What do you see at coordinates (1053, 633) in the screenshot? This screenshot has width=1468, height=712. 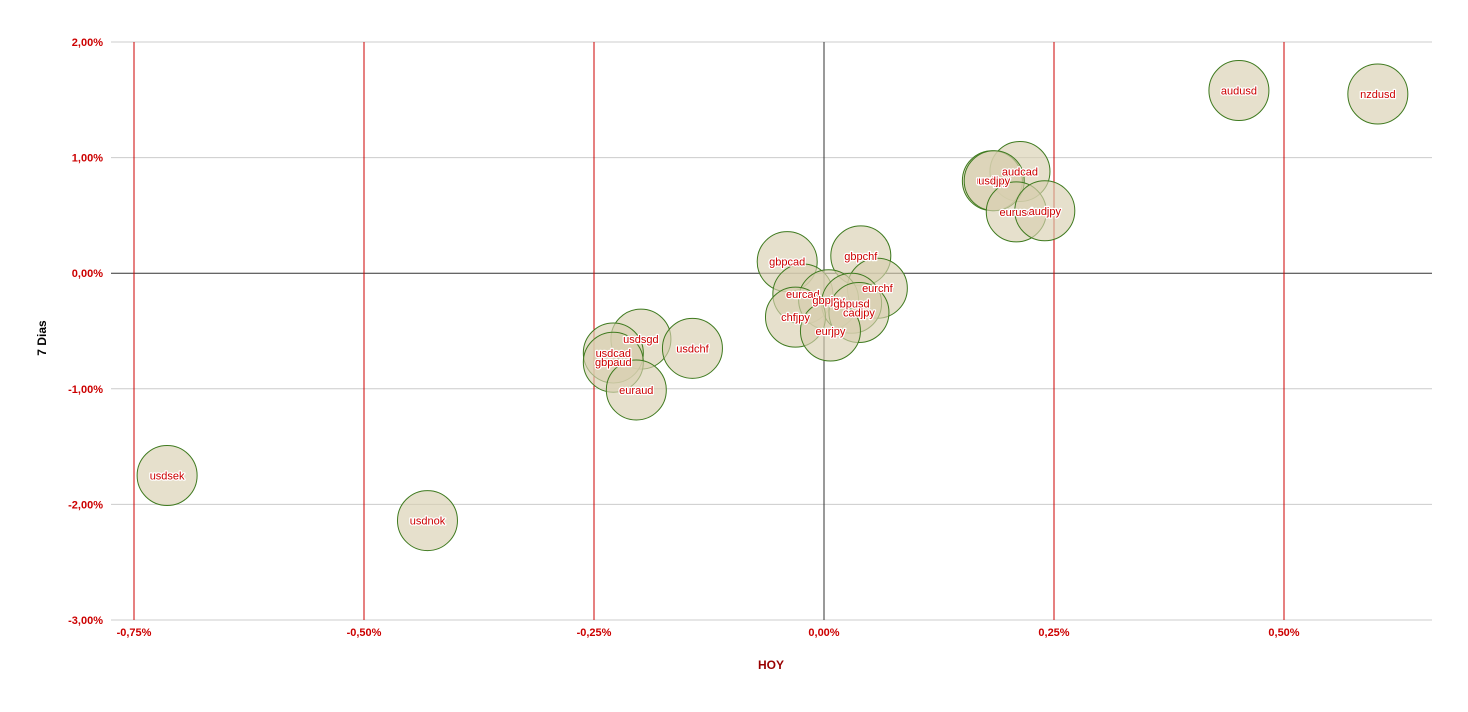 I see `x-tick-label-4: 0,25%` at bounding box center [1053, 633].